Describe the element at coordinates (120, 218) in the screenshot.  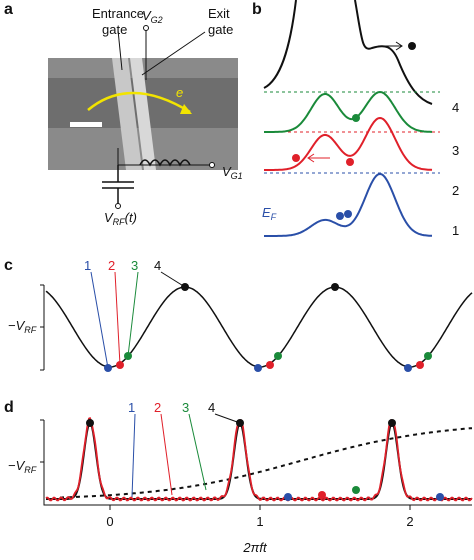
I see `label: VRF(t)` at that location.